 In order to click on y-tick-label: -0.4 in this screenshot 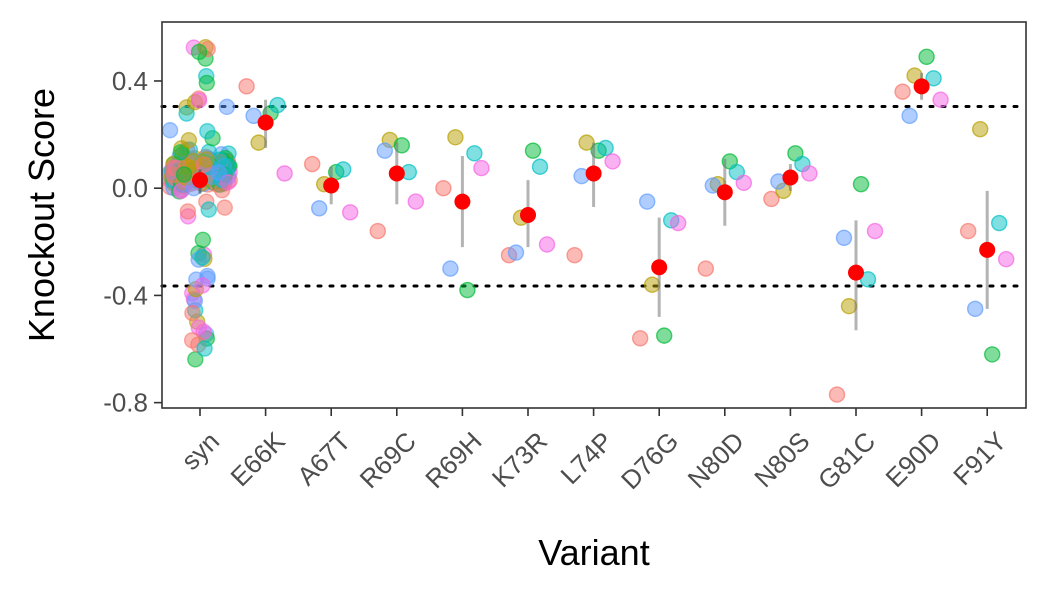, I will do `click(125, 295)`.